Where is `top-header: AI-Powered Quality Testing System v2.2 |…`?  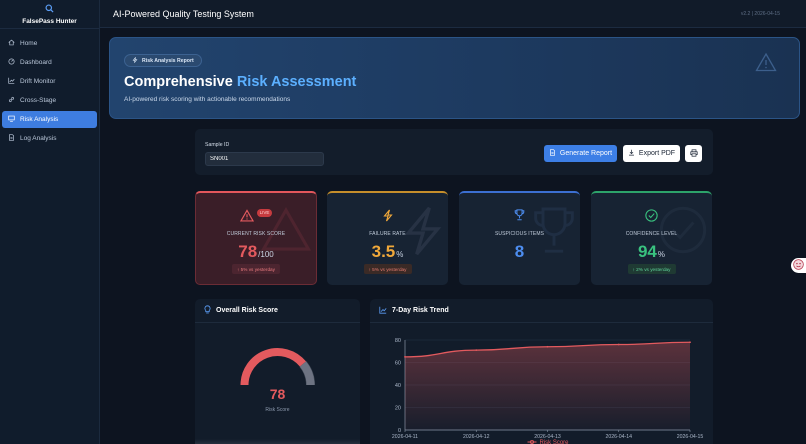 top-header: AI-Powered Quality Testing System v2.2 |… is located at coordinates (453, 14).